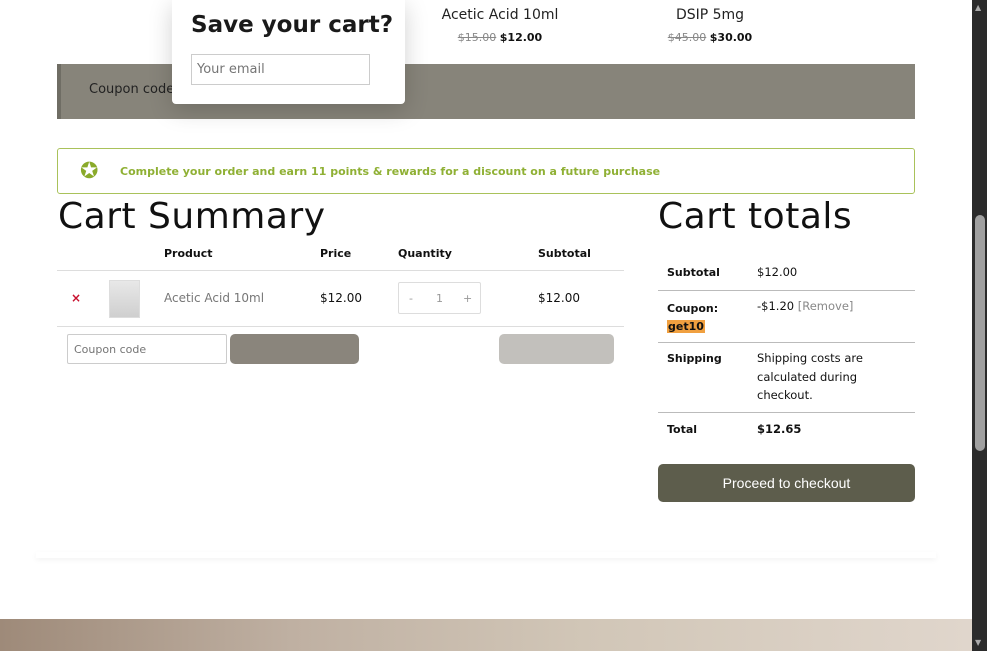  What do you see at coordinates (477, 37) in the screenshot?
I see `old-price: $15.00` at bounding box center [477, 37].